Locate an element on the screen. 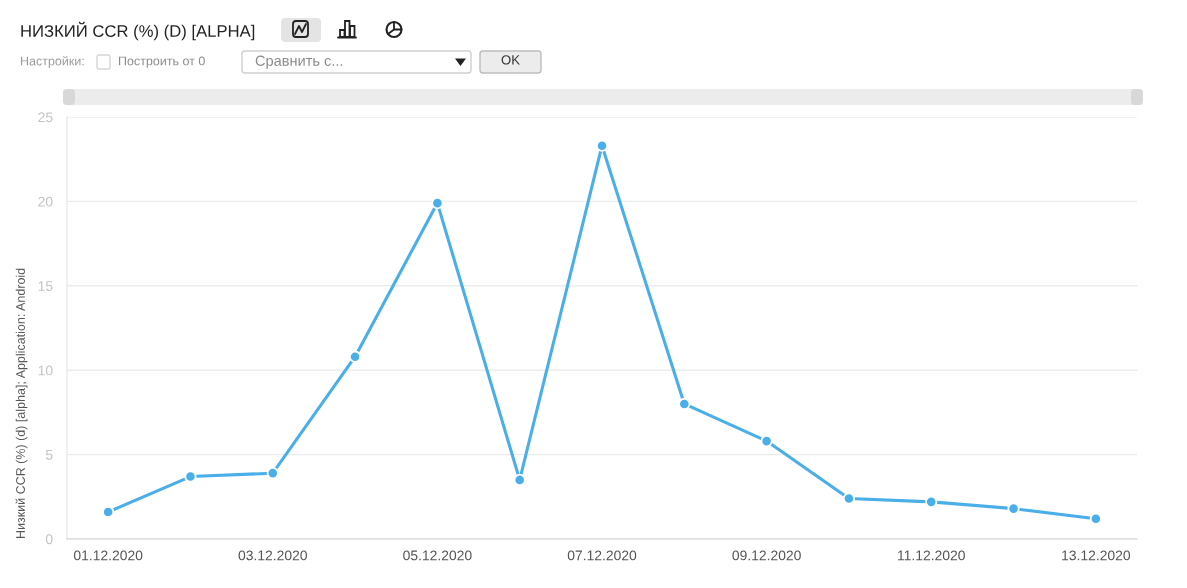 This screenshot has width=1187, height=588. x-tick-label: 13.12.2020 is located at coordinates (1096, 555).